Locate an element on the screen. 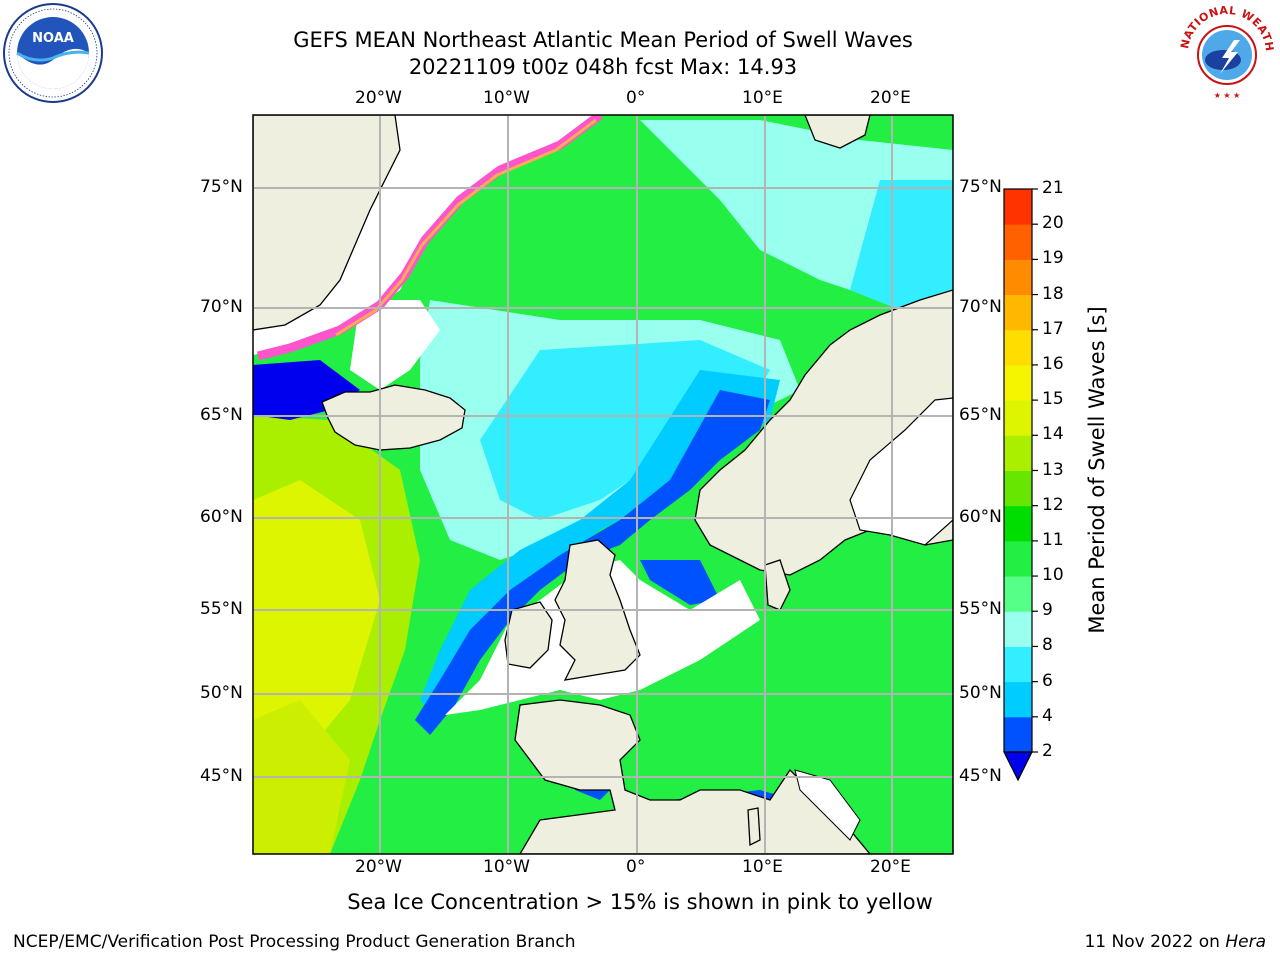  ireland is located at coordinates (528, 635).